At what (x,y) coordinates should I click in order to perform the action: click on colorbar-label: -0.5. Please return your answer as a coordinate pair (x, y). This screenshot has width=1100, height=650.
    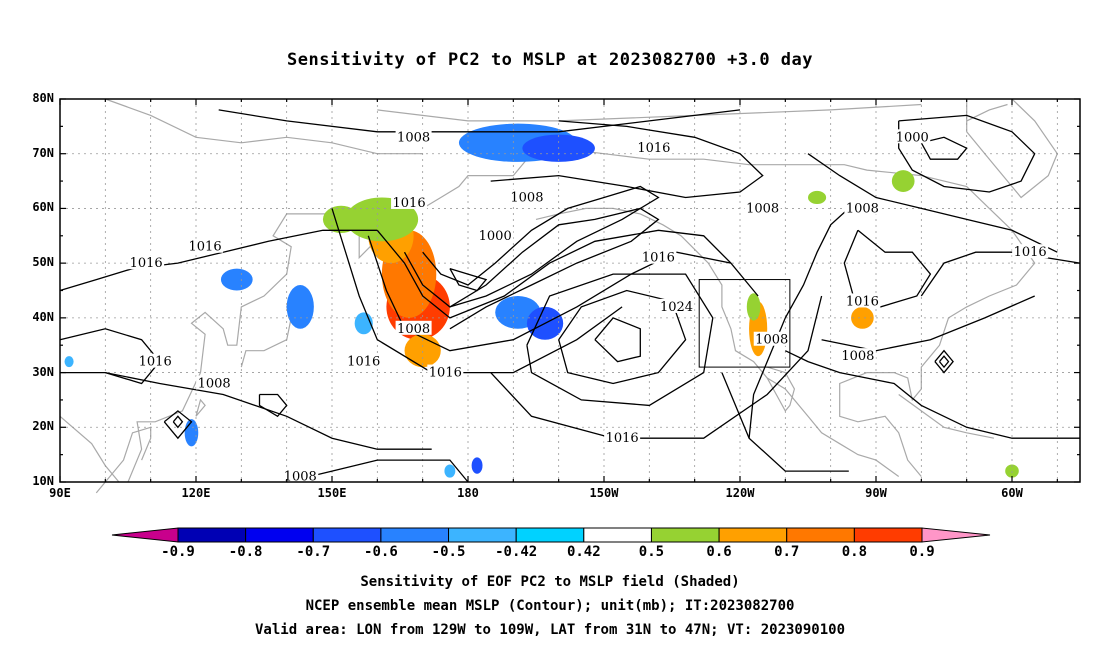
    Looking at the image, I should click on (448, 552).